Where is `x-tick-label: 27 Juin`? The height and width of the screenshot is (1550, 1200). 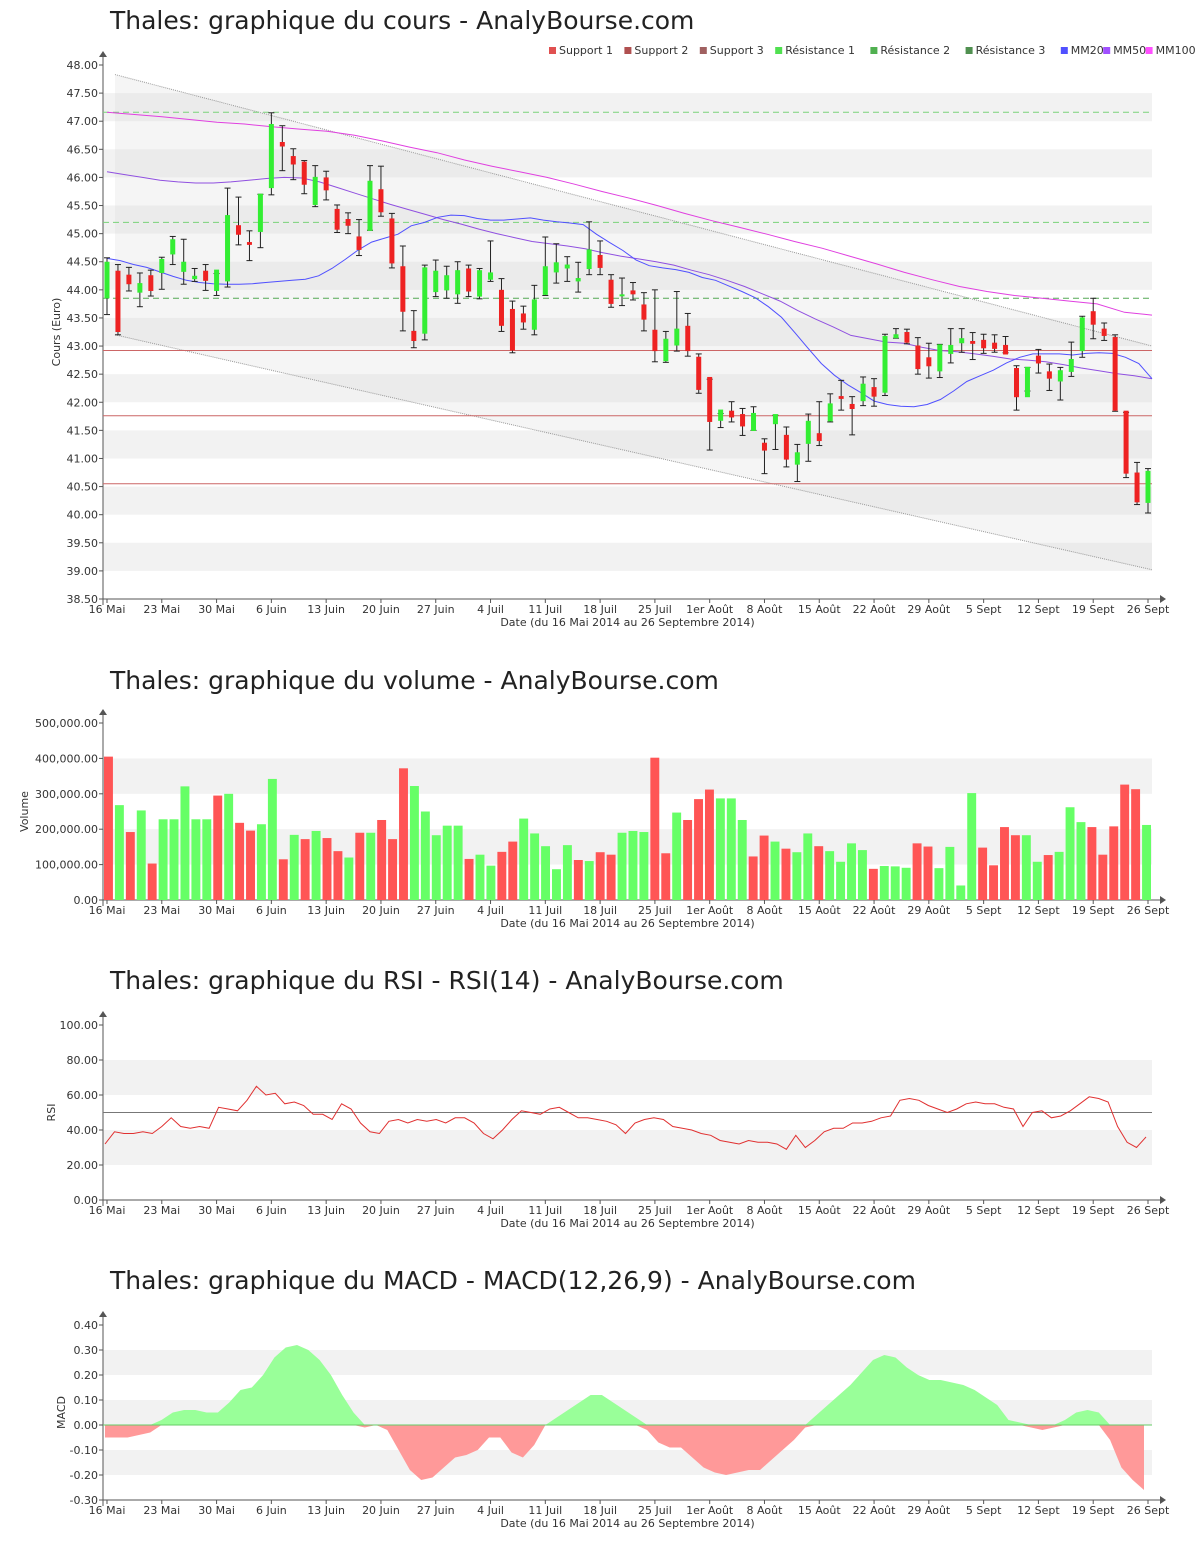
x-tick-label: 27 Juin is located at coordinates (436, 910).